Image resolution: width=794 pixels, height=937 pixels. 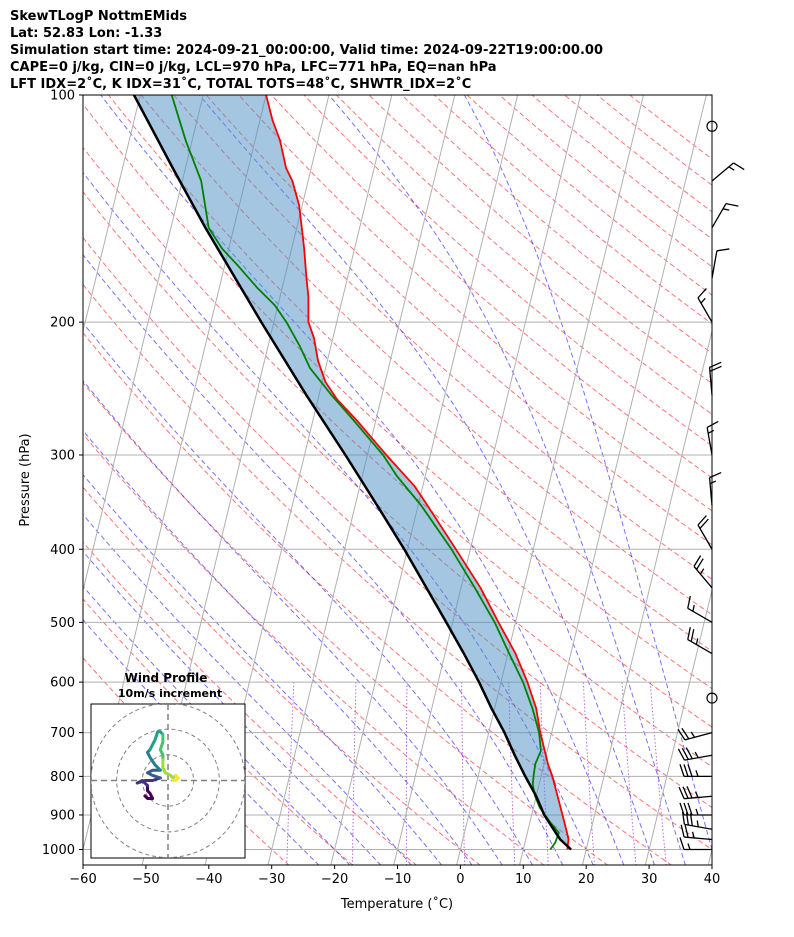 I want to click on chart-title: SkewTLogP NottmEMids, so click(x=99, y=16).